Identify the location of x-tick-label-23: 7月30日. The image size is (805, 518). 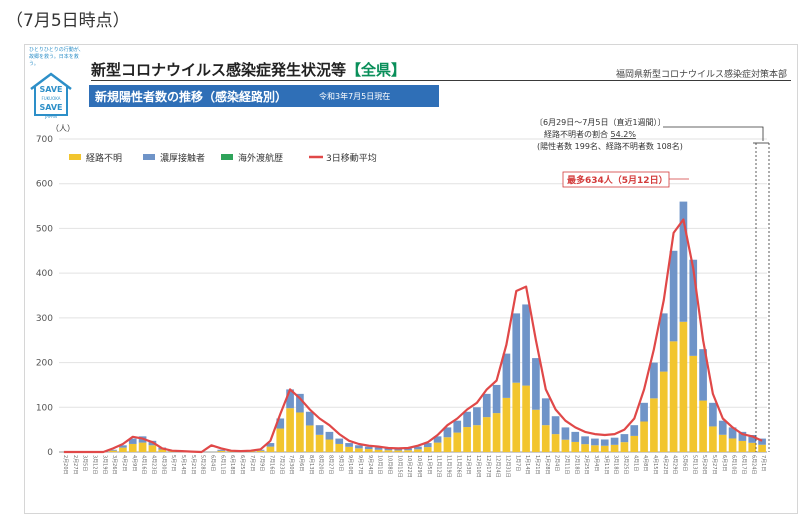
(291, 465).